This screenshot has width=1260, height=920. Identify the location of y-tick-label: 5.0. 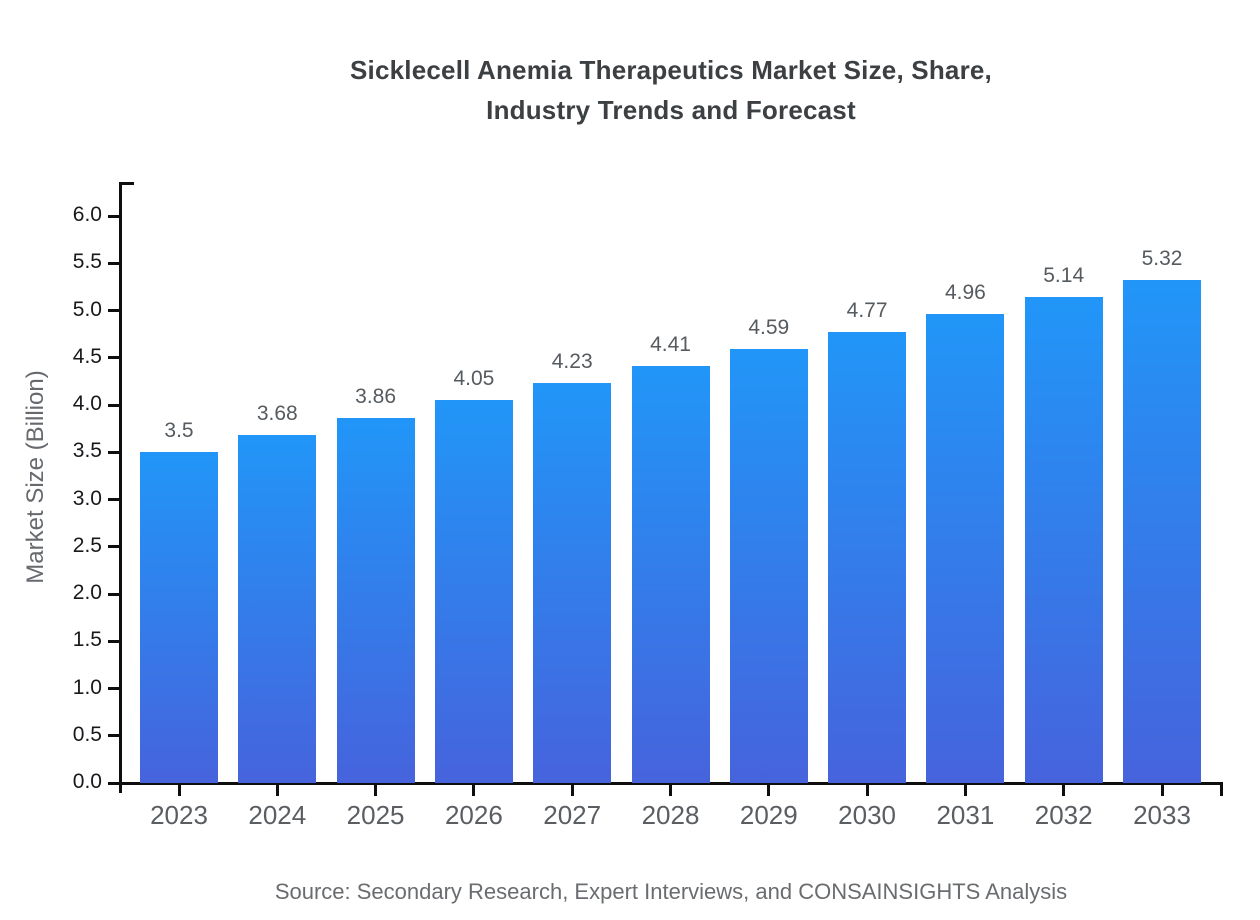
(87, 309).